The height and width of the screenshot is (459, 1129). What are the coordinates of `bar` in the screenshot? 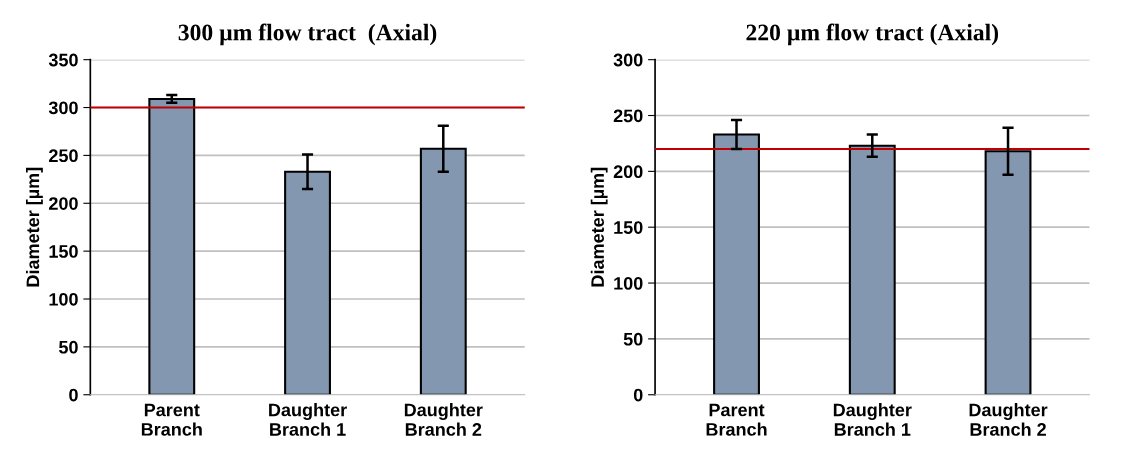 It's located at (172, 246).